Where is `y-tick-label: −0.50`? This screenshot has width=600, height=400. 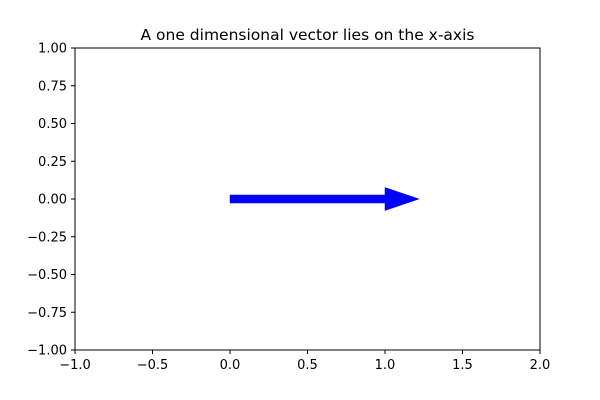
y-tick-label: −0.50 is located at coordinates (47, 275).